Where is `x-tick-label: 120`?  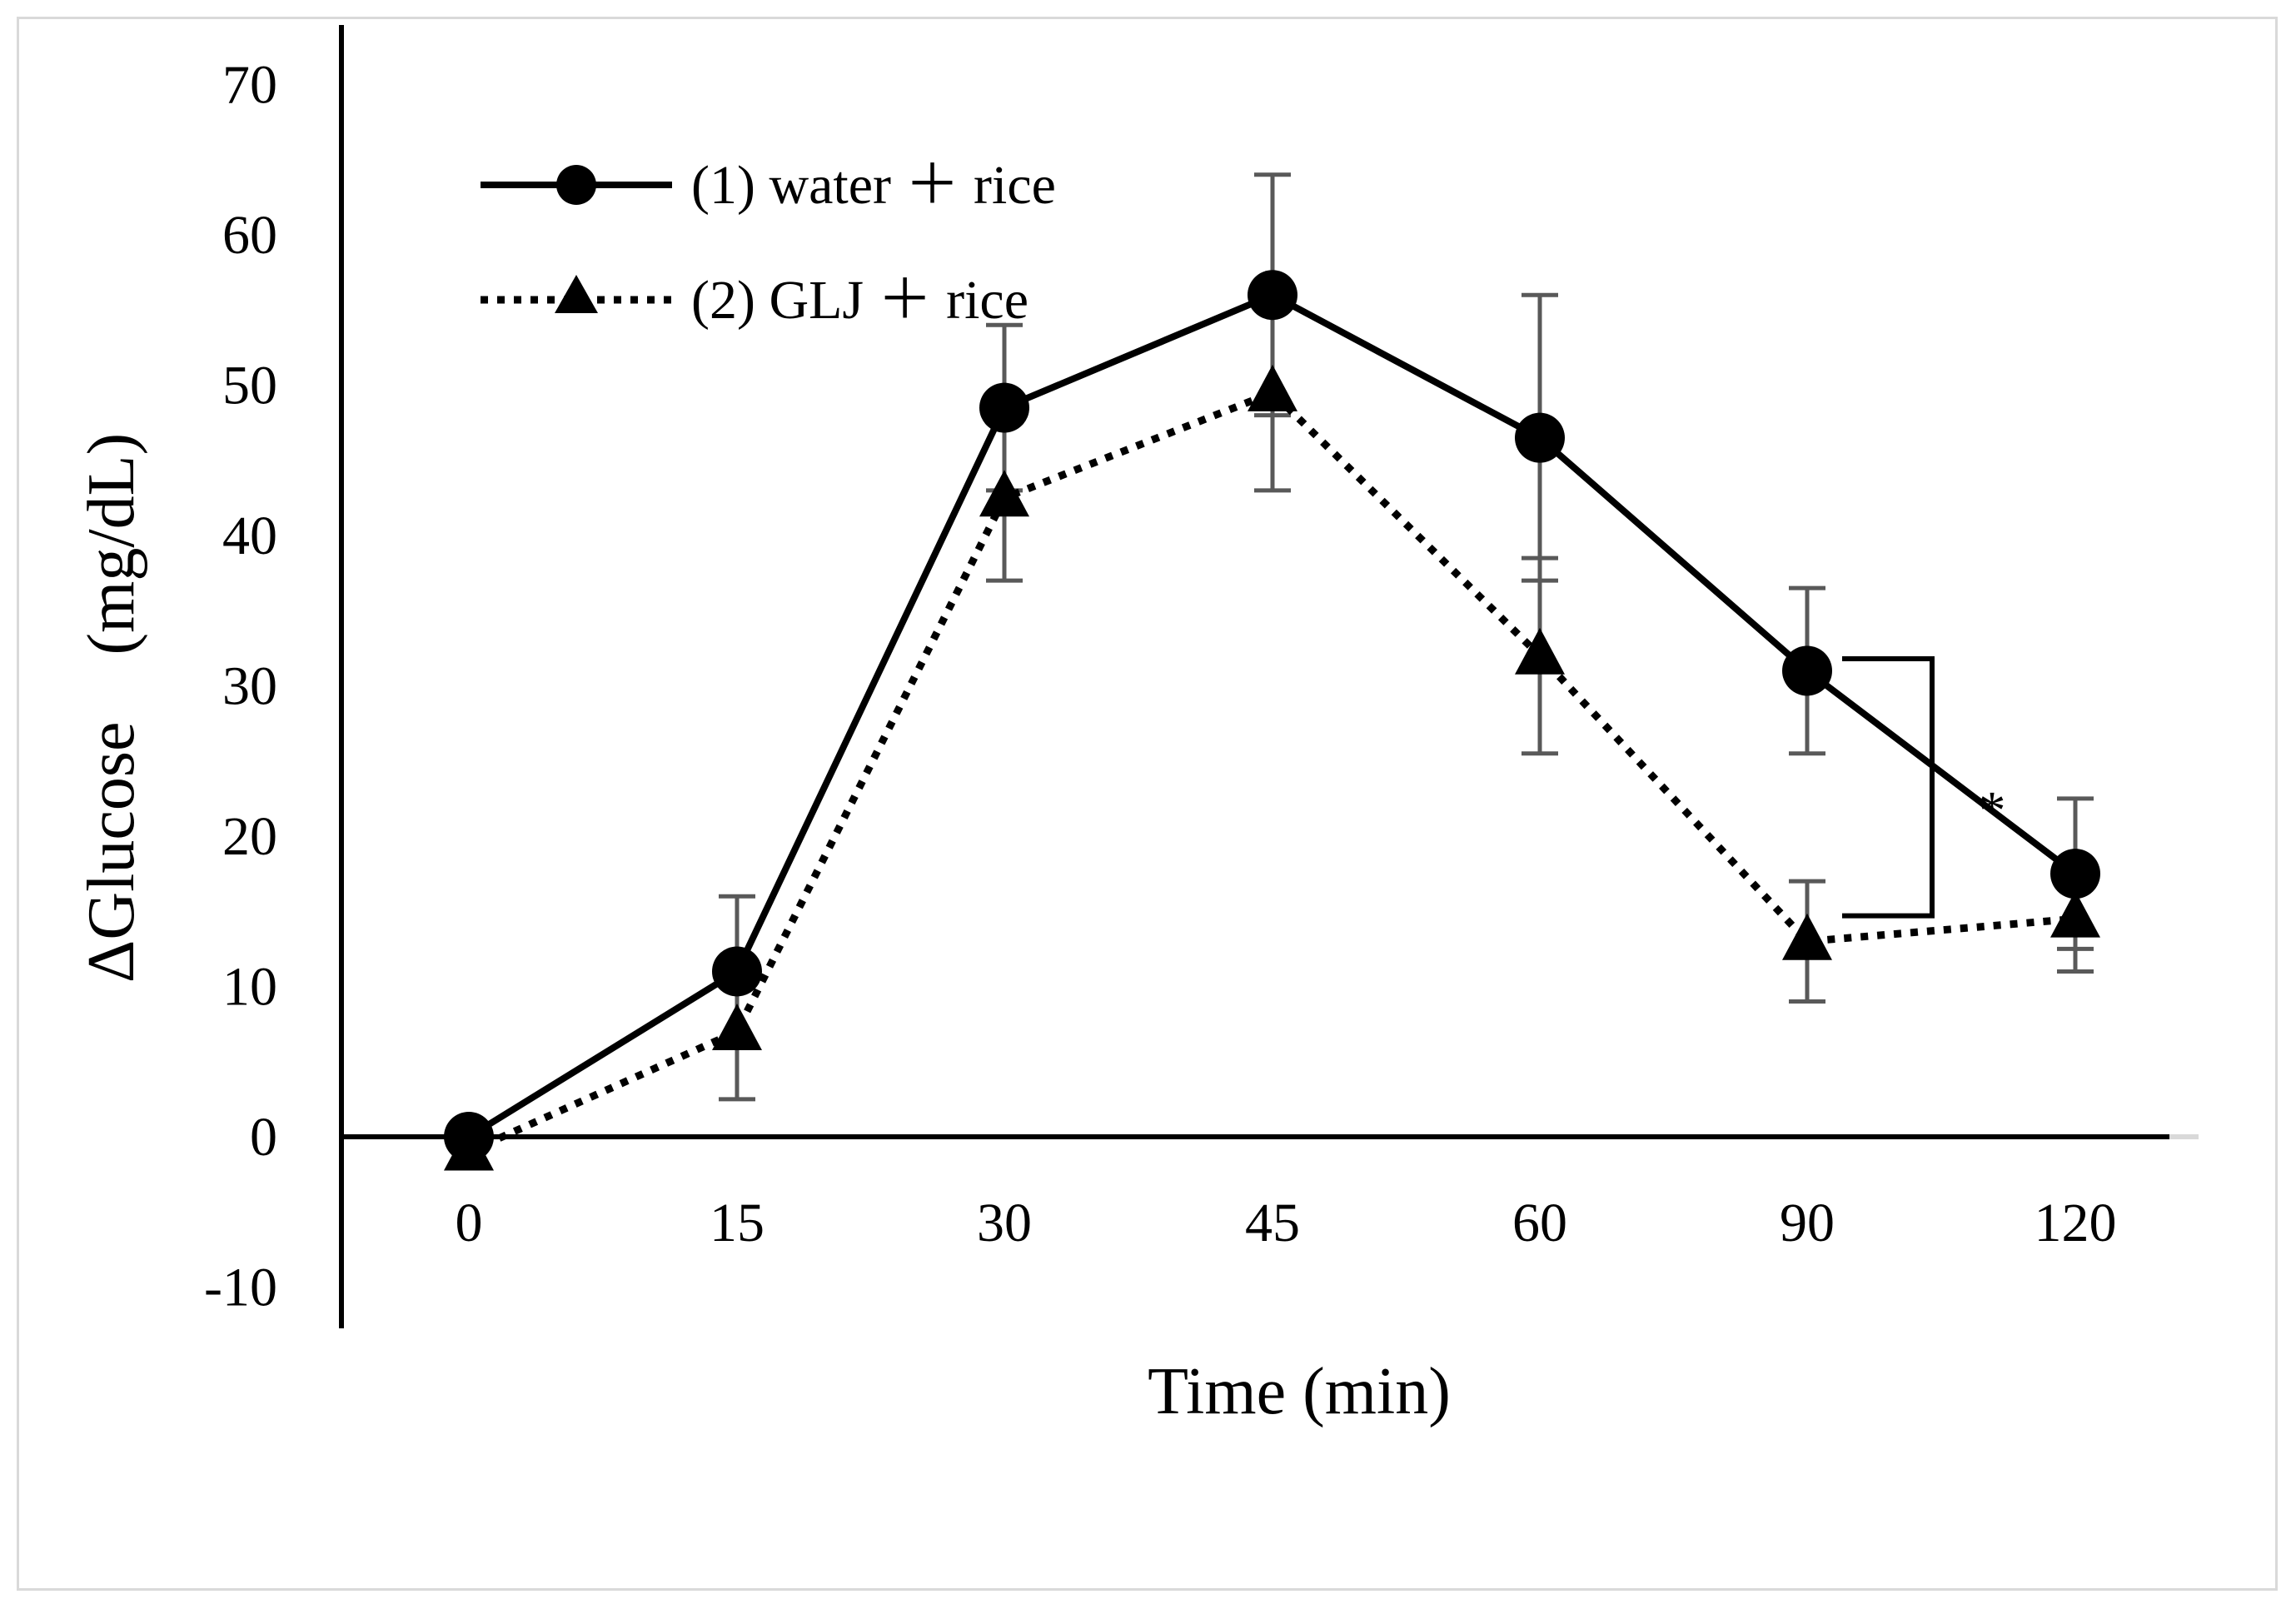 x-tick-label: 120 is located at coordinates (2076, 1223).